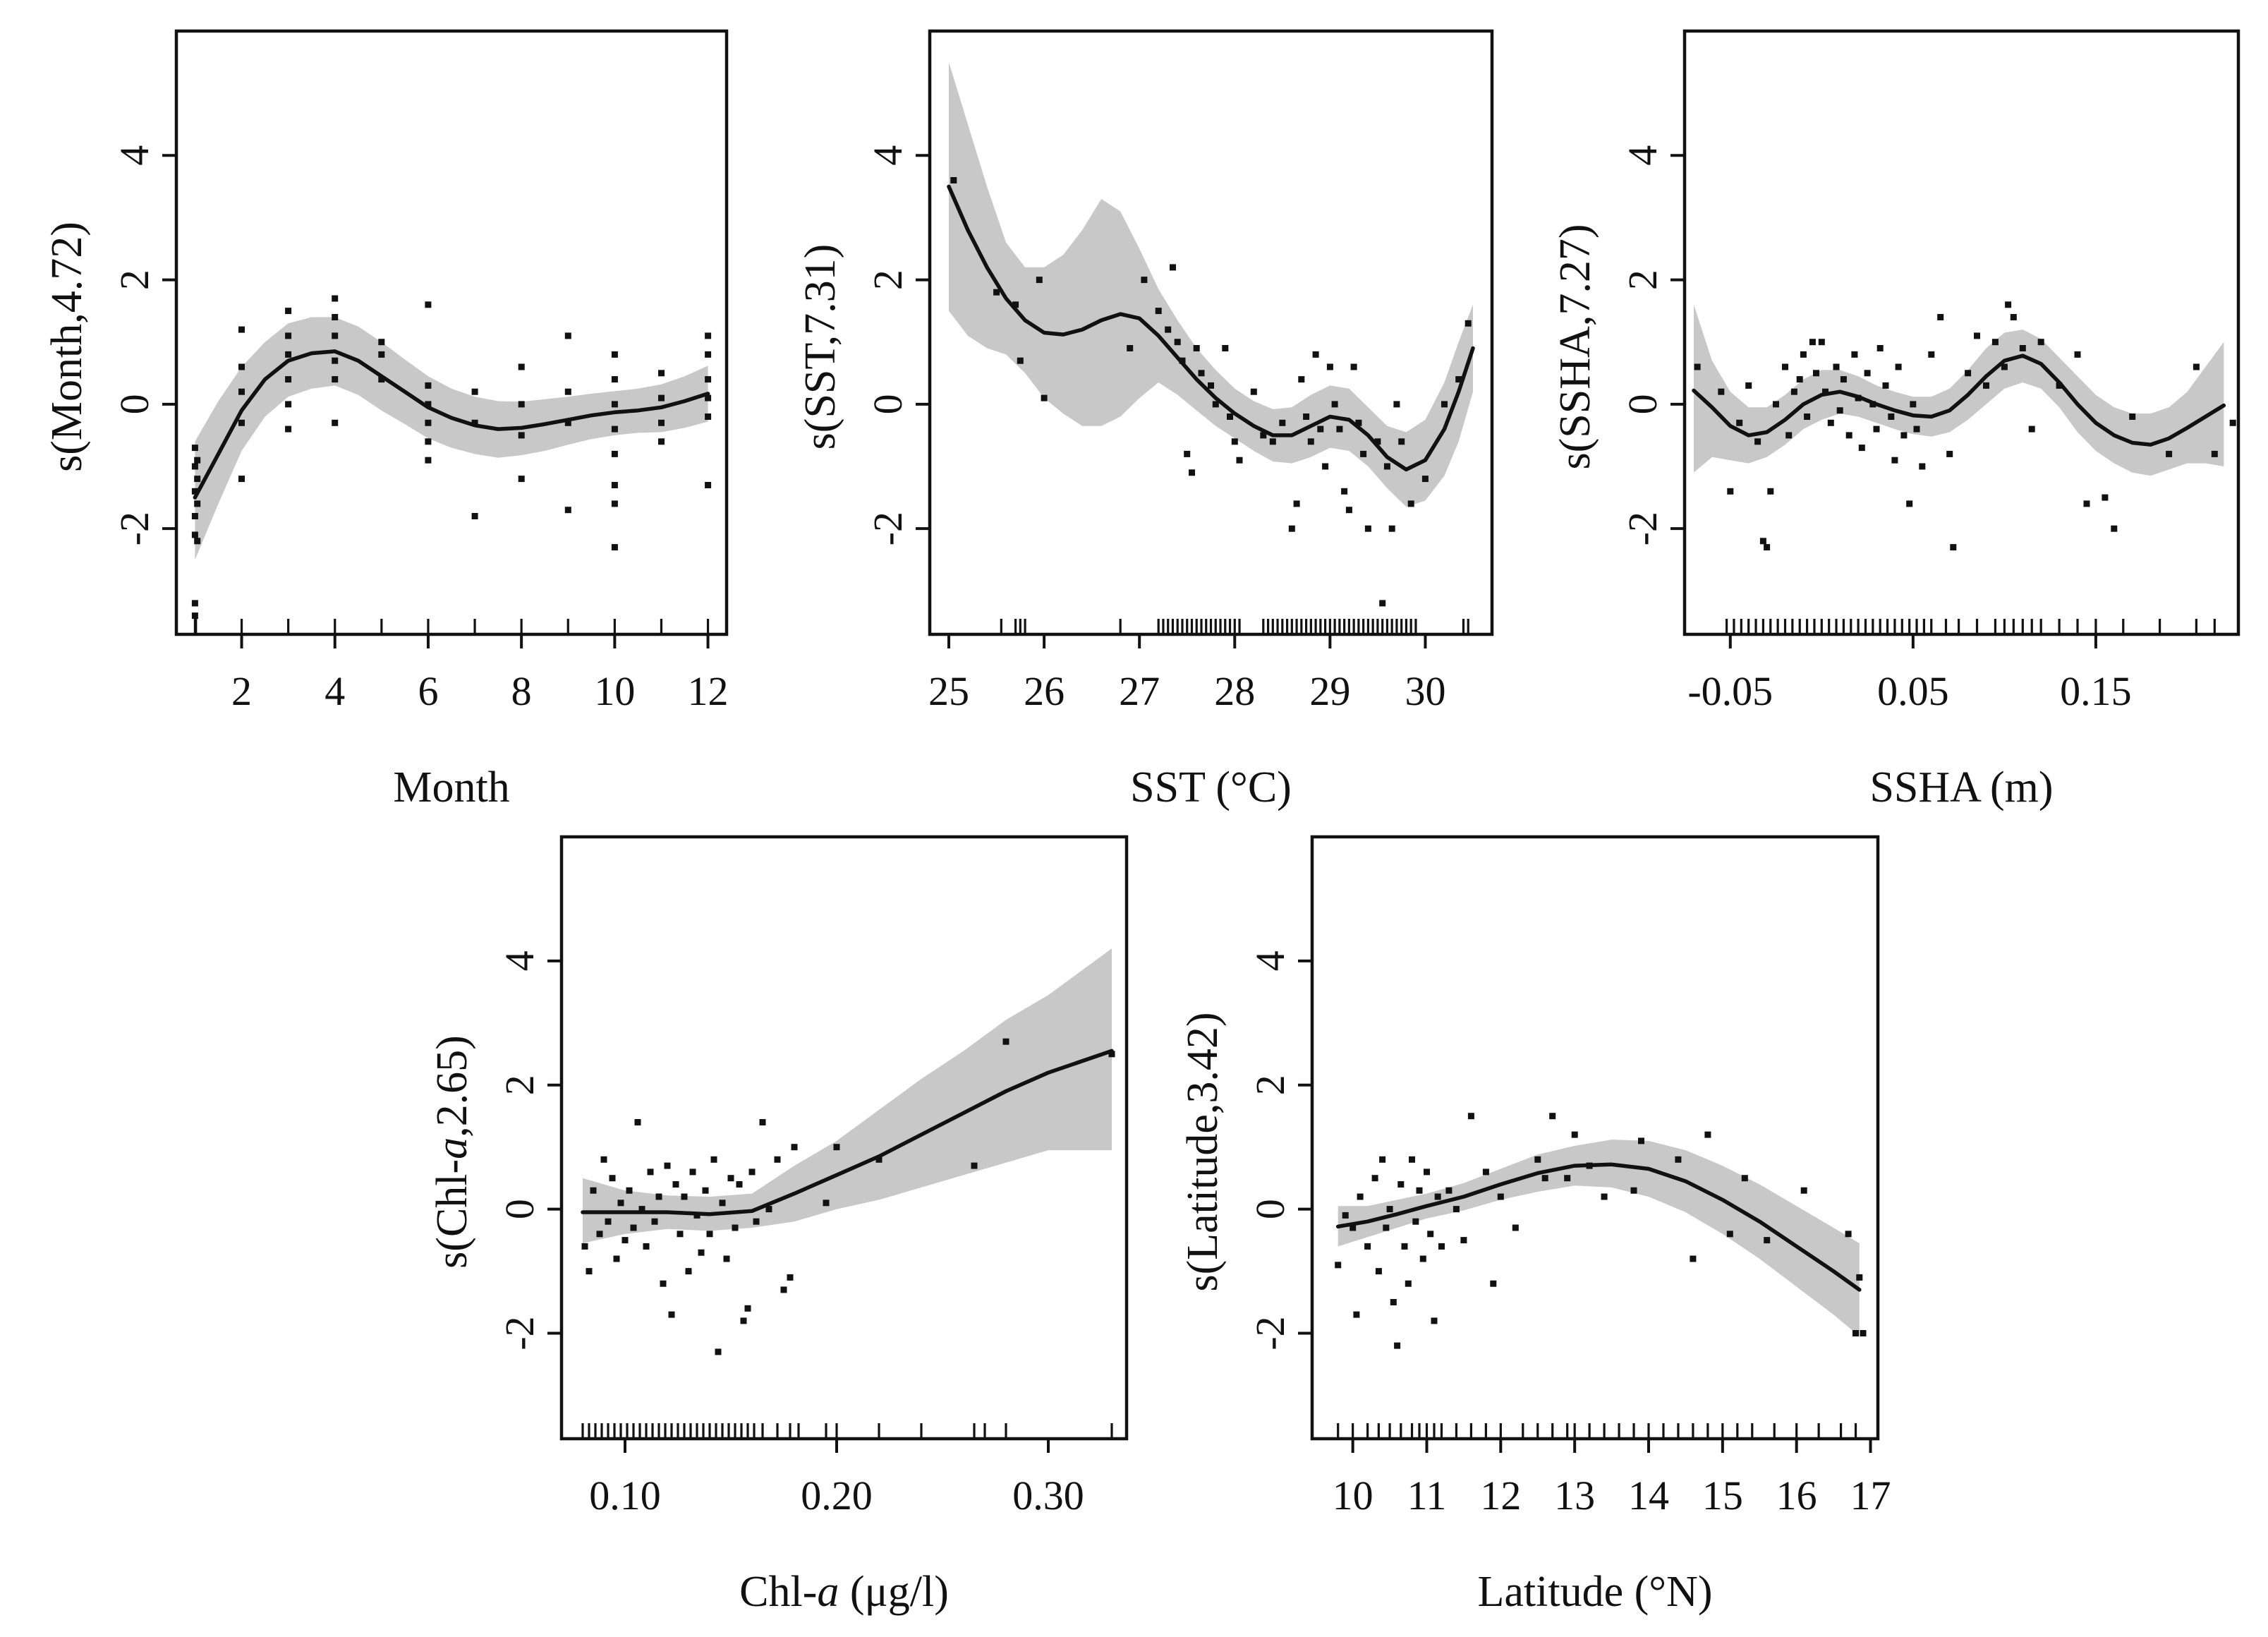 The image size is (2268, 1637). Describe the element at coordinates (134, 528) in the screenshot. I see `y-tick-label: -2` at that location.